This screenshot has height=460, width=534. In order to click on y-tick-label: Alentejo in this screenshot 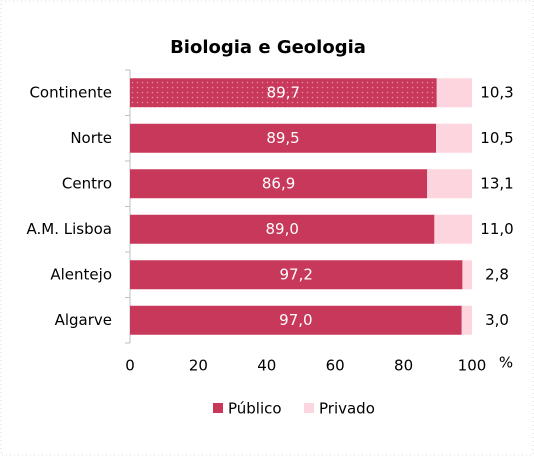, I will do `click(81, 274)`.